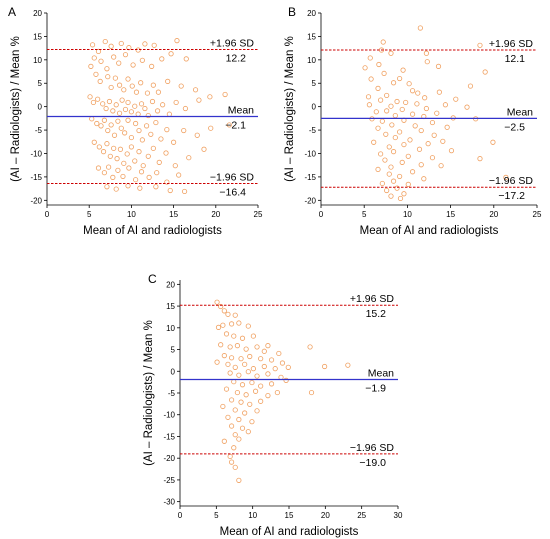 The width and height of the screenshot is (550, 539). I want to click on x-tick-label: 15, so click(289, 515).